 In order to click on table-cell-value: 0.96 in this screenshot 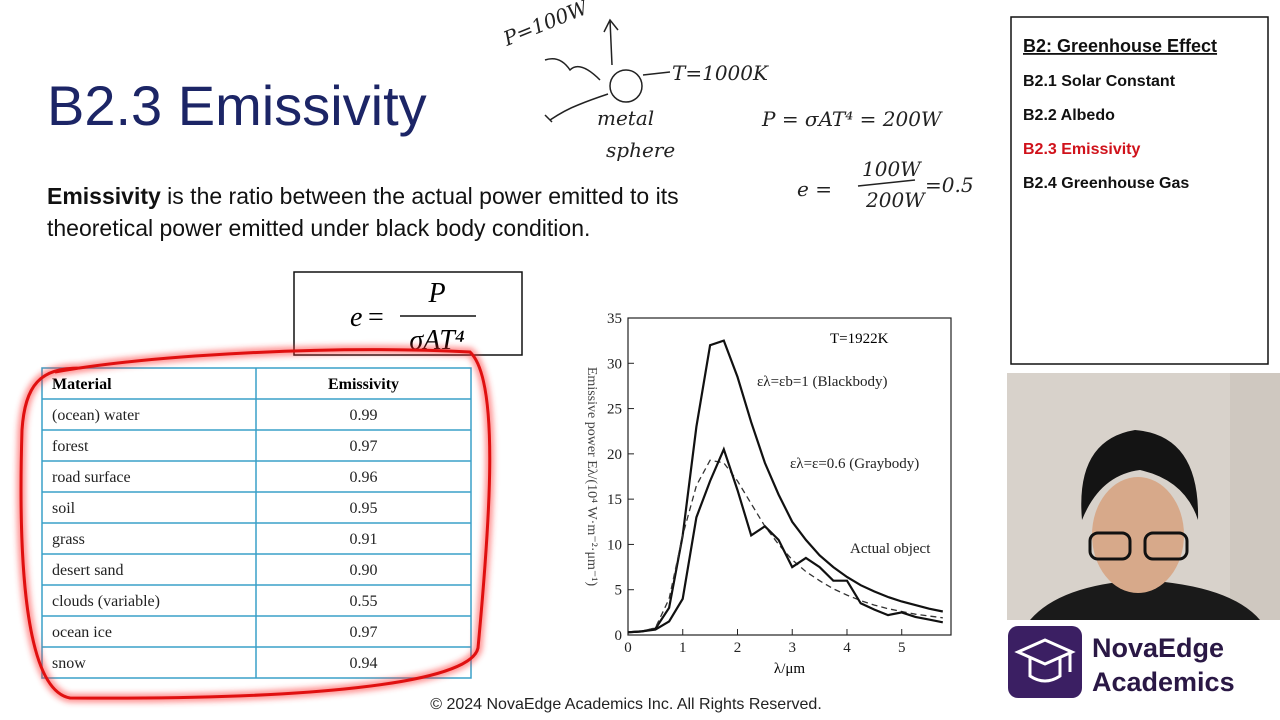, I will do `click(364, 477)`.